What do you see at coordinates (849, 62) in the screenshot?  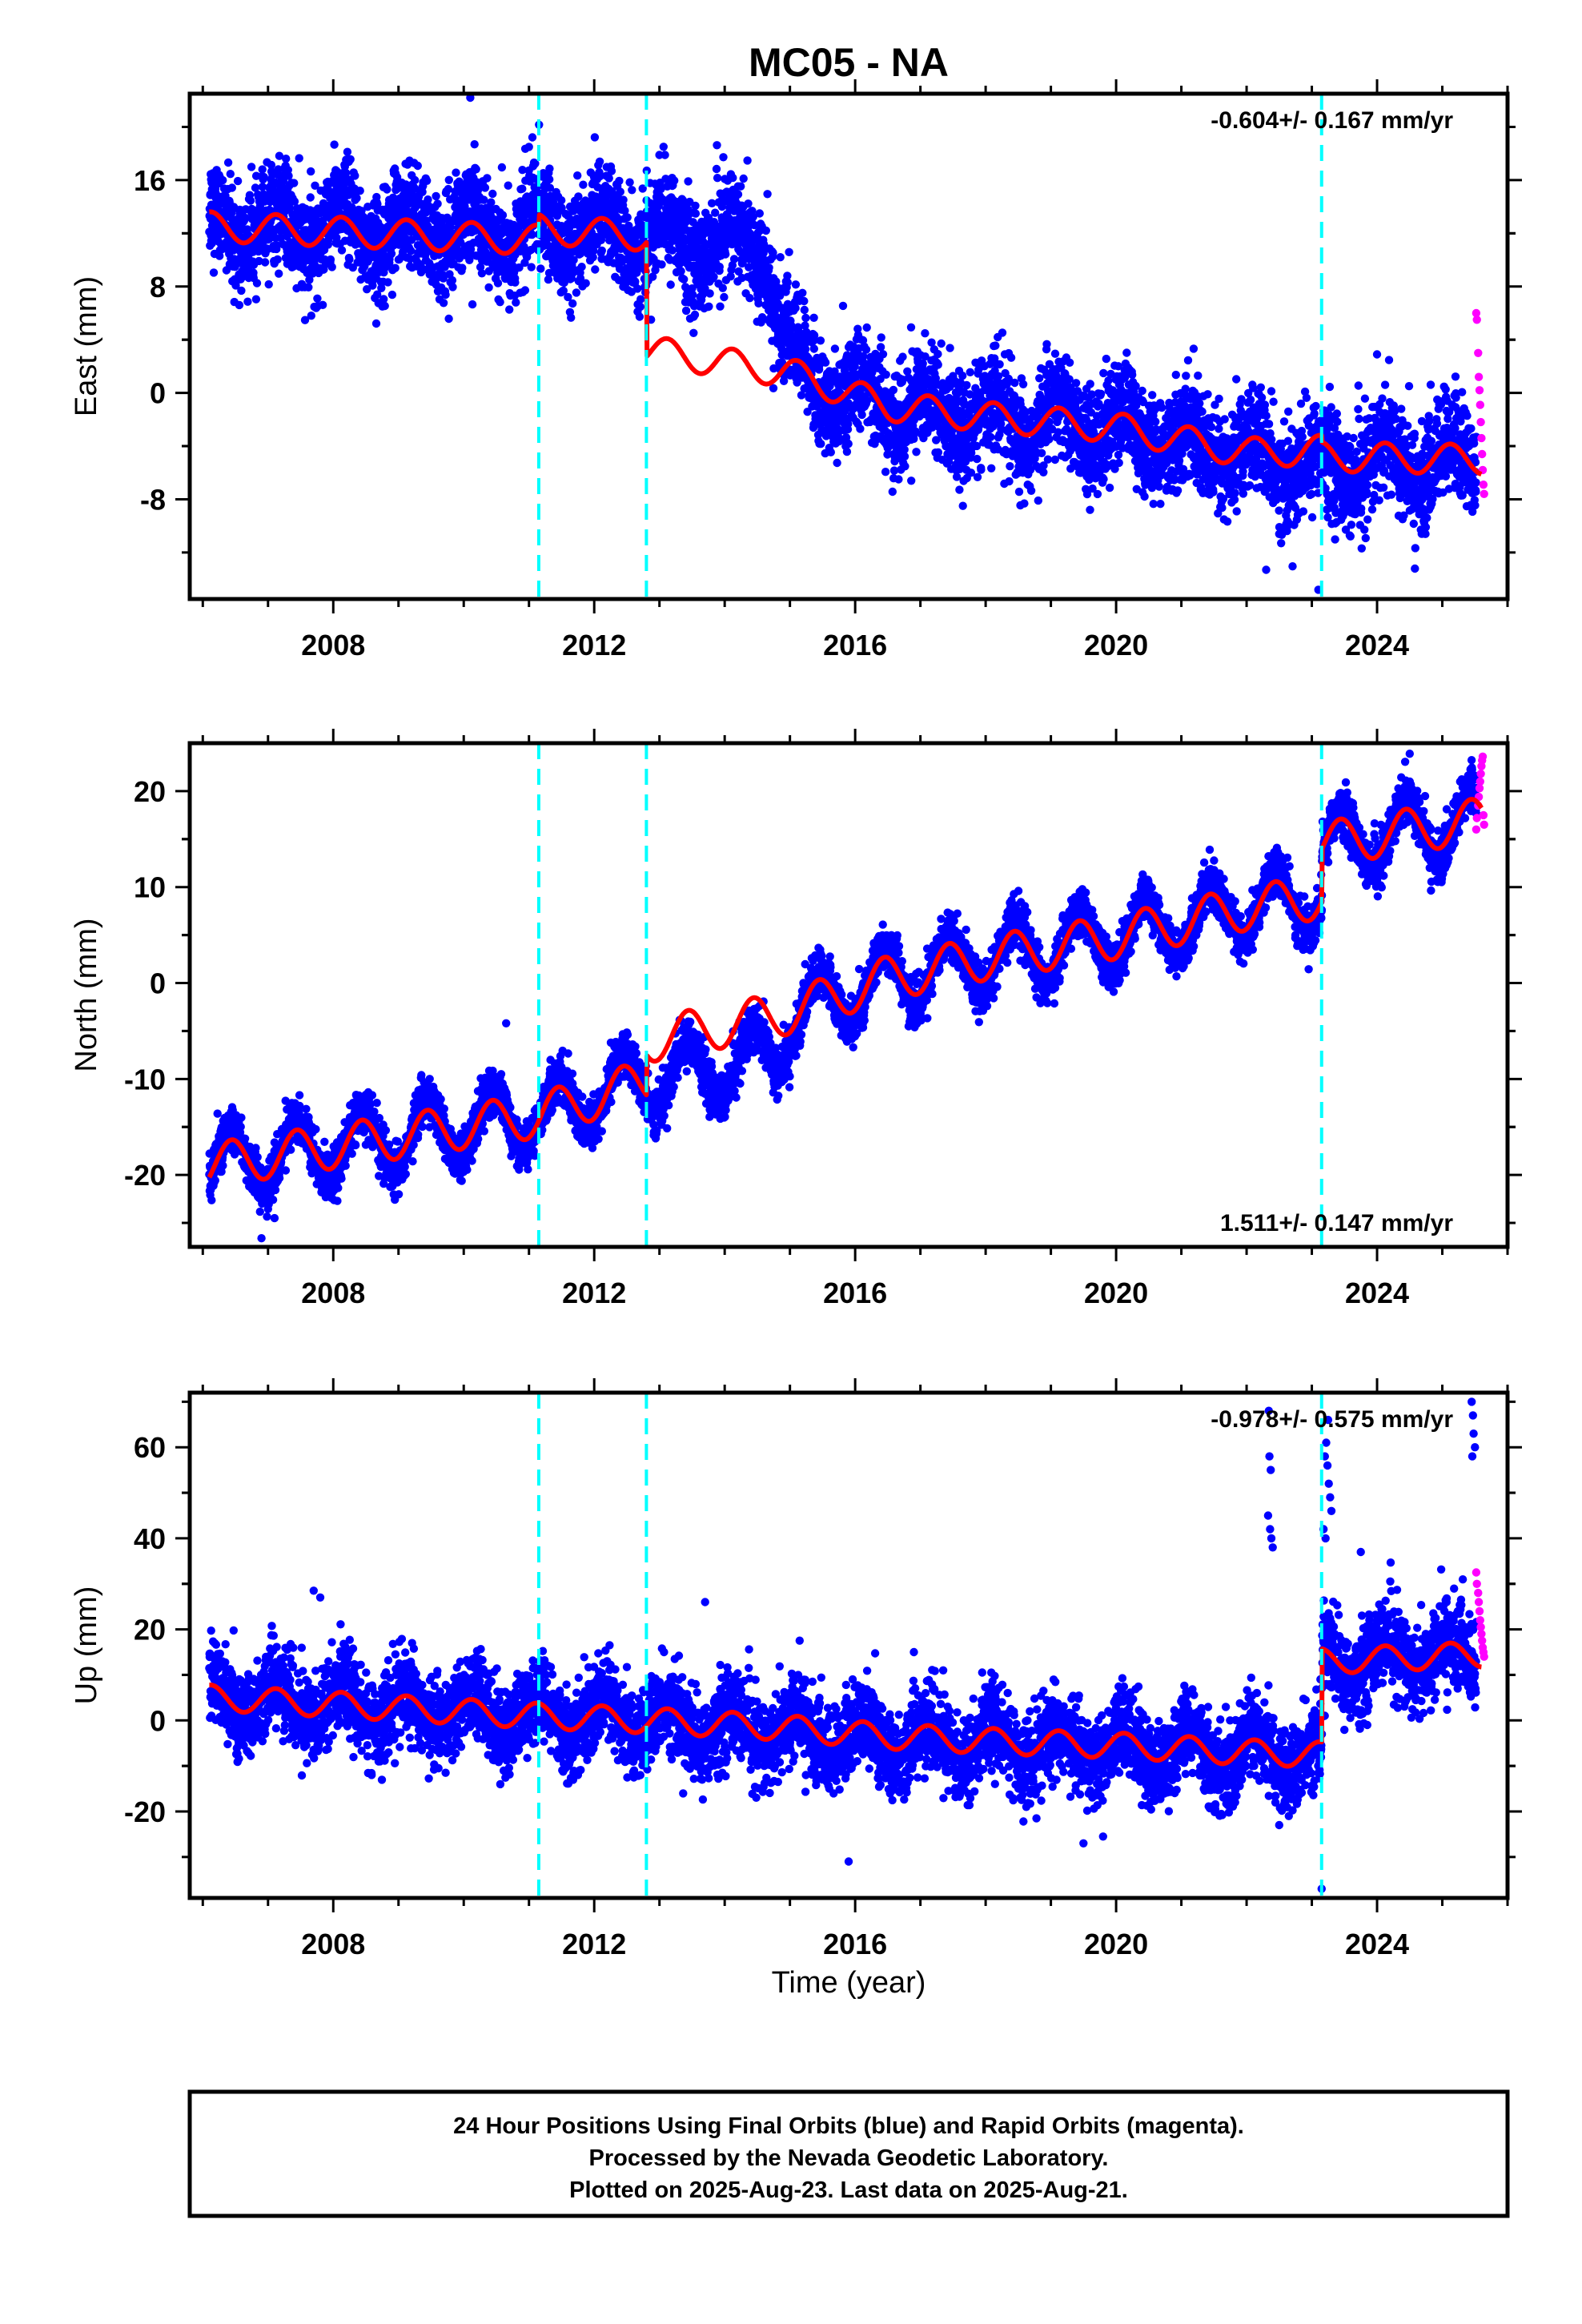 I see `chart-title: MC05 - NA` at bounding box center [849, 62].